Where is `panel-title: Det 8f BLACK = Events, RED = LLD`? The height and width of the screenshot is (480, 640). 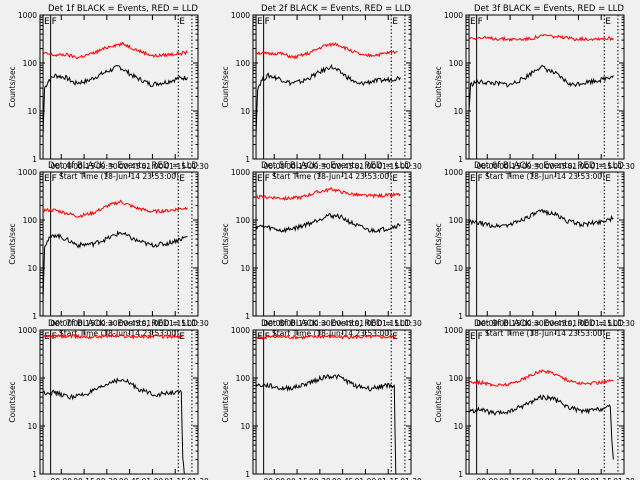
panel-title: Det 8f BLACK = Events, RED = LLD is located at coordinates (336, 324).